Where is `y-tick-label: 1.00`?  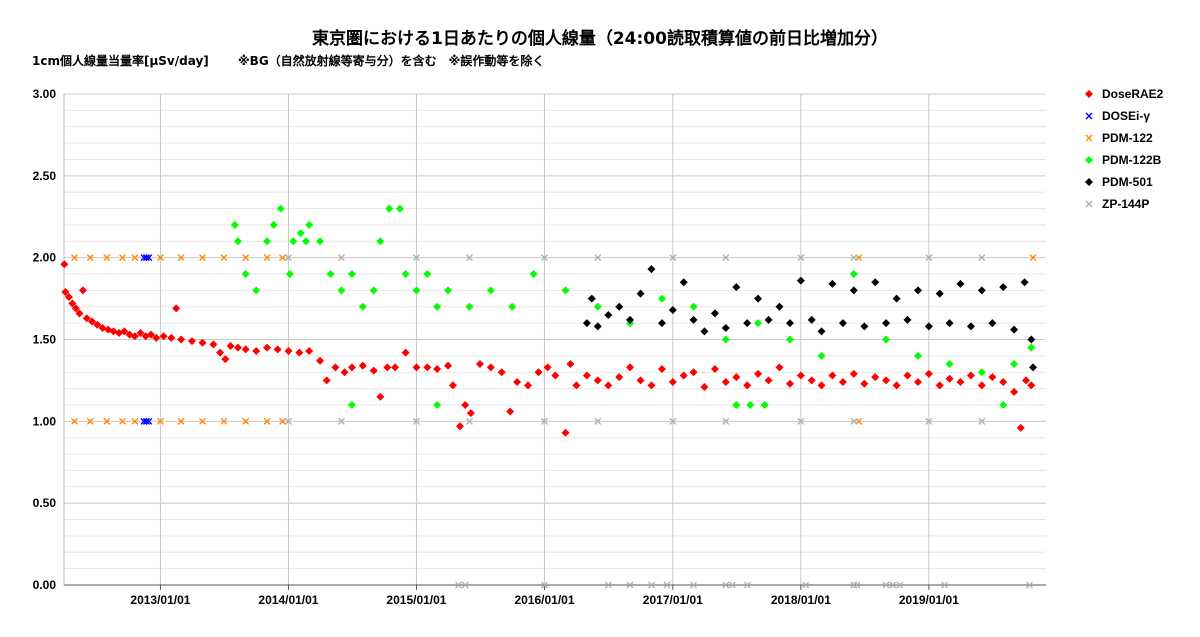 y-tick-label: 1.00 is located at coordinates (45, 421).